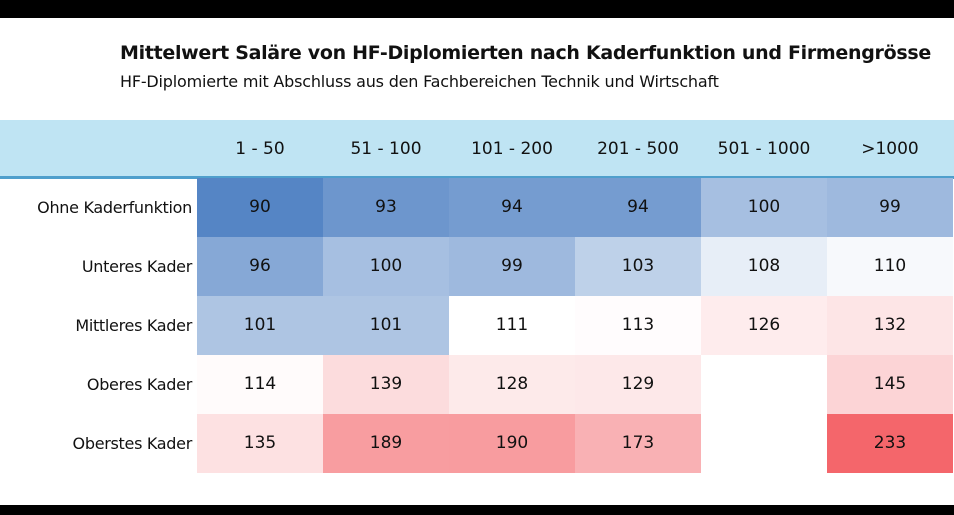 The width and height of the screenshot is (954, 515). Describe the element at coordinates (890, 149) in the screenshot. I see `column-header: >1000` at that location.